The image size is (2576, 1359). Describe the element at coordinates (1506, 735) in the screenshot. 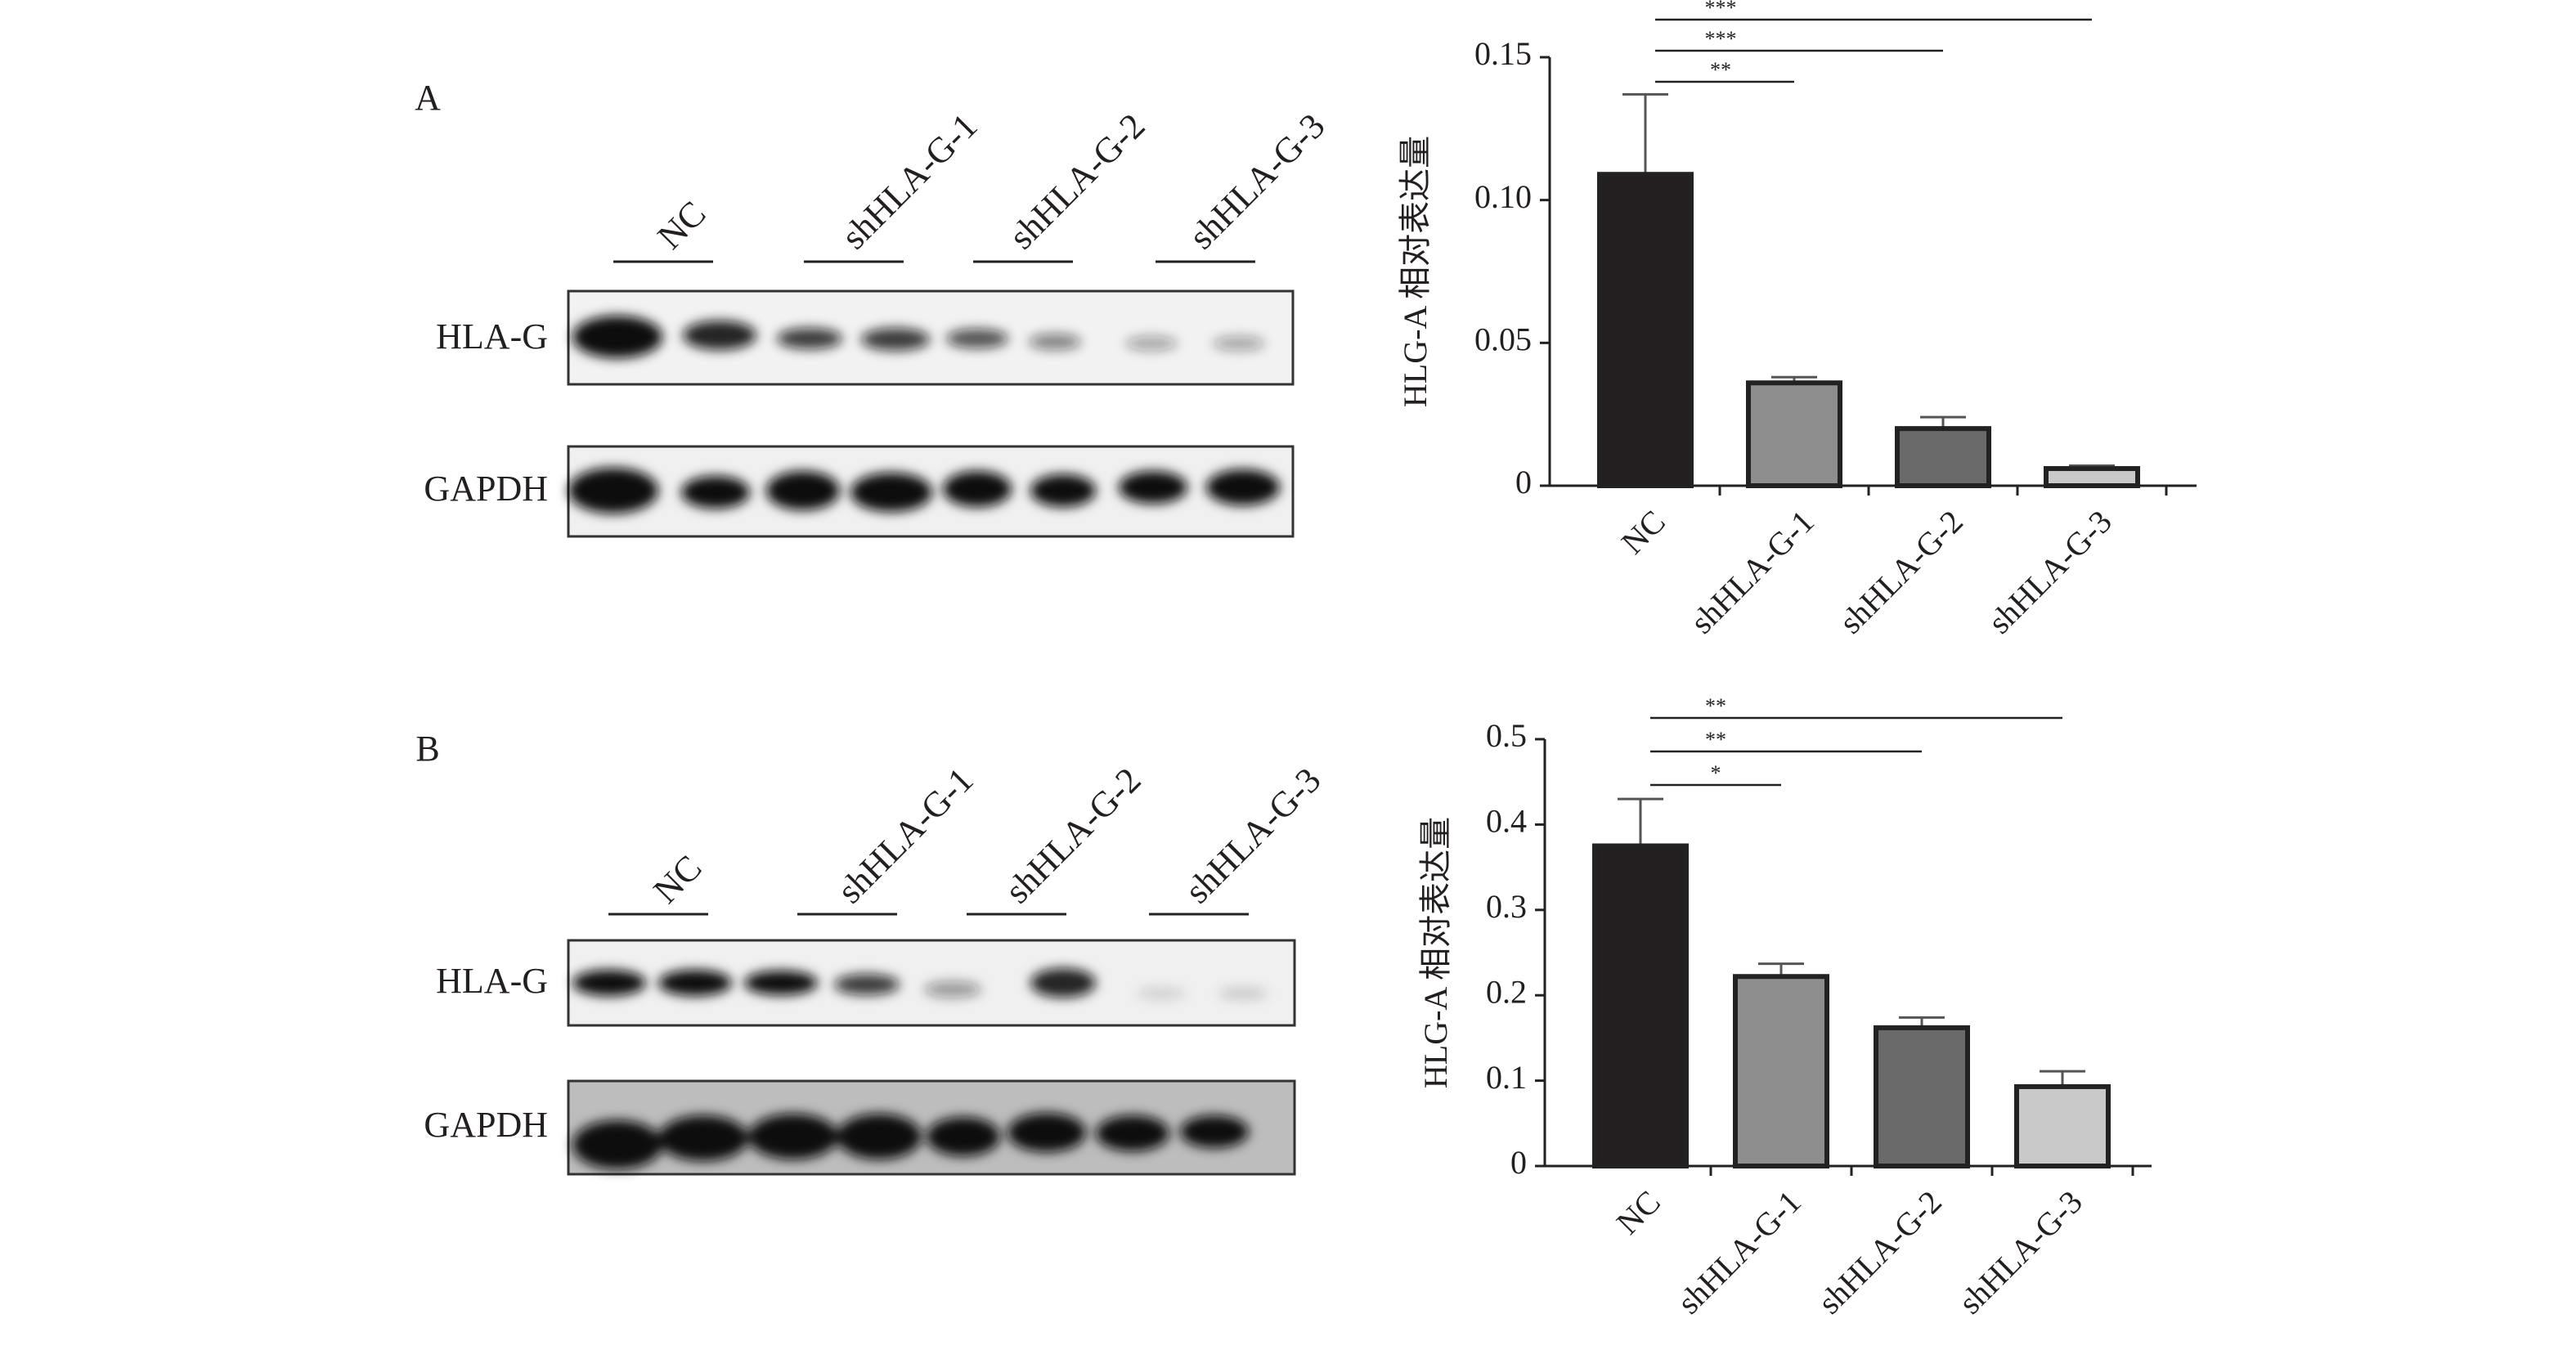

I see `y-tick-label: 0.5` at that location.